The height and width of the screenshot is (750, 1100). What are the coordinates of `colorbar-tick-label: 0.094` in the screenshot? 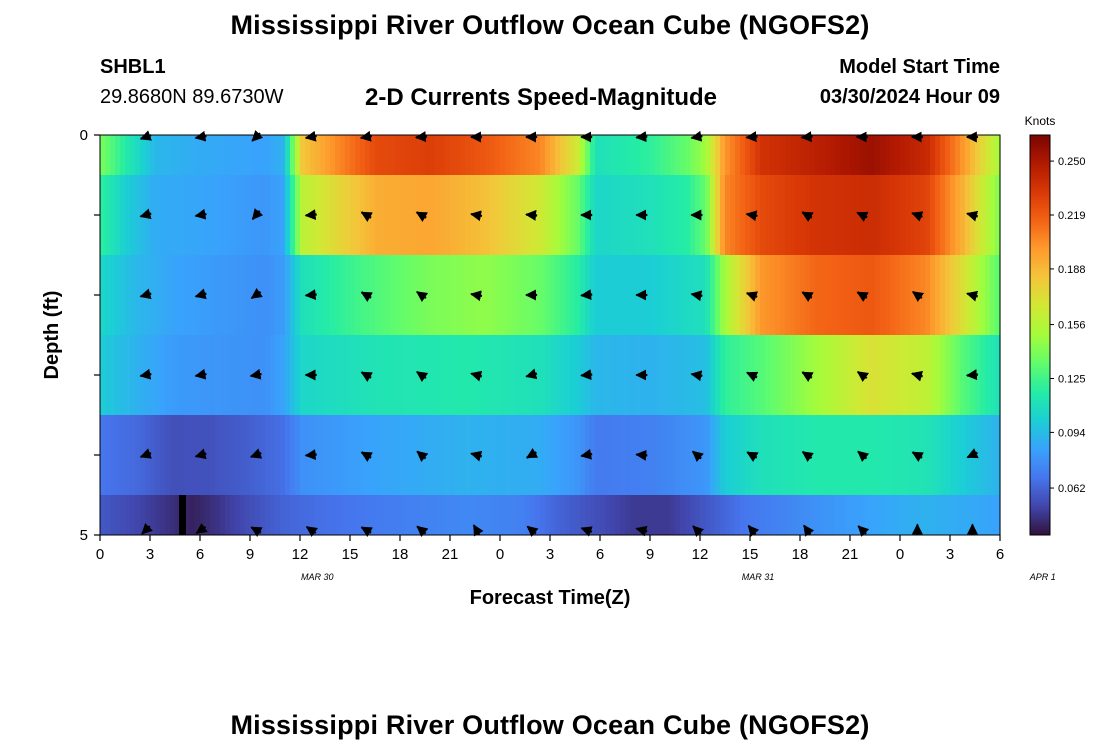 It's located at (1072, 433).